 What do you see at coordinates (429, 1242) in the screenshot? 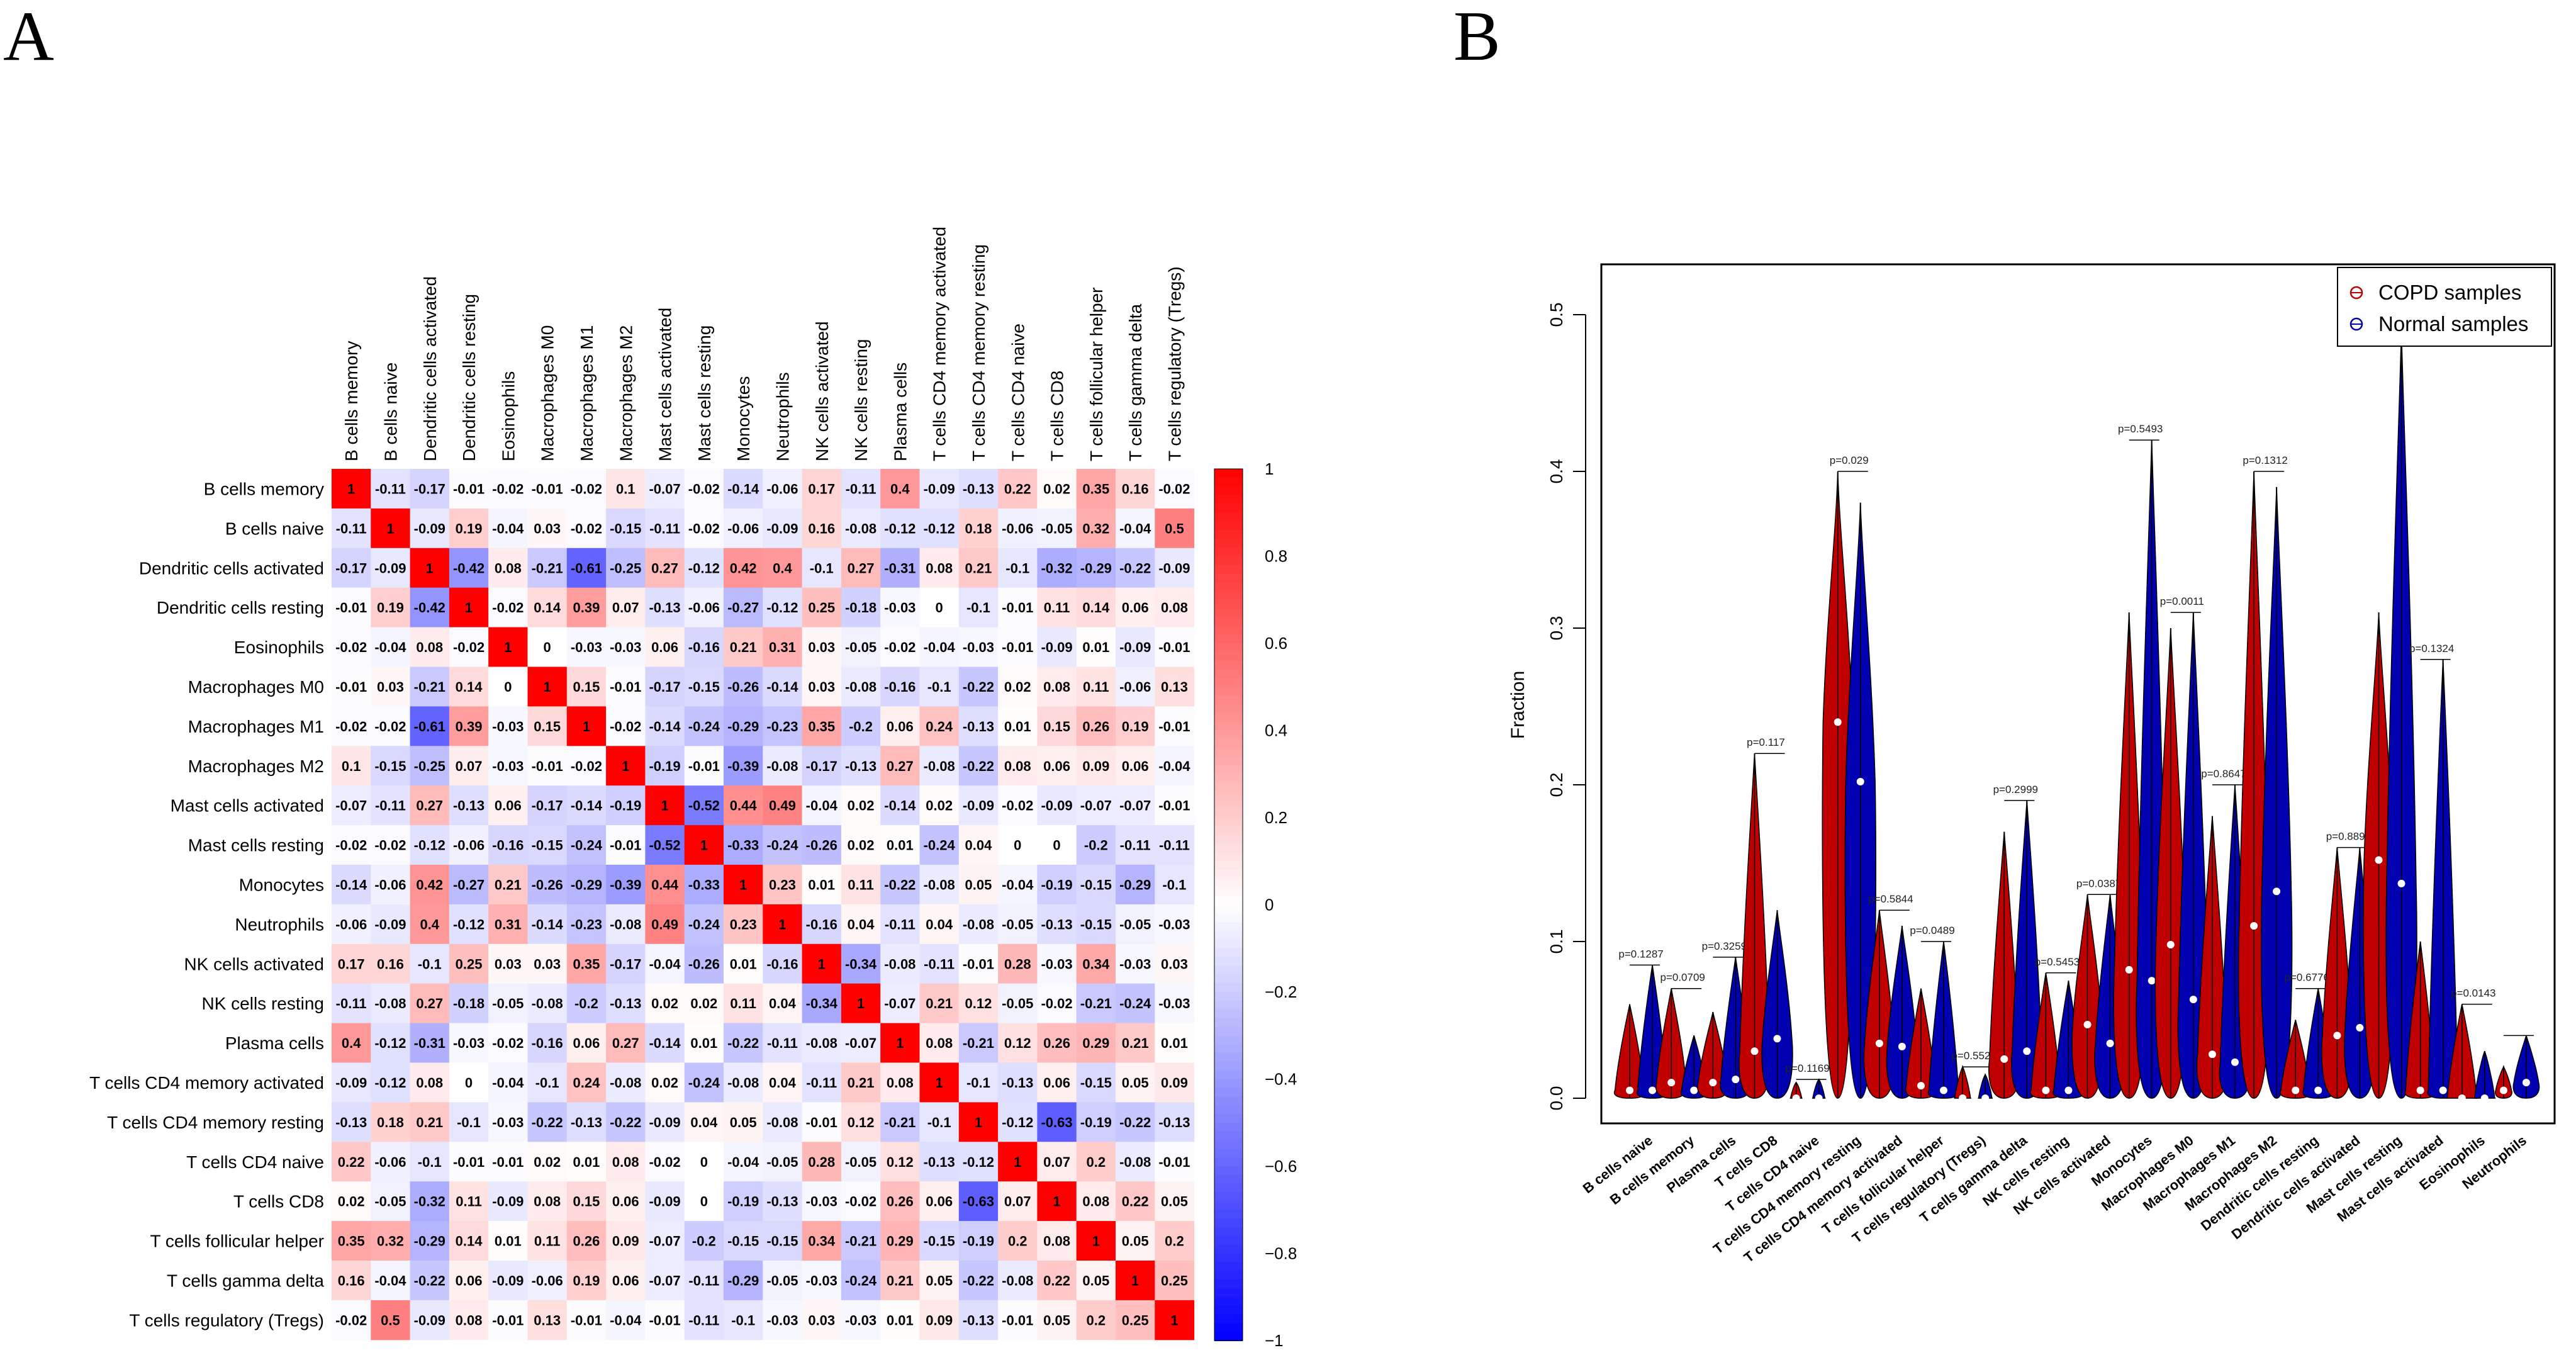
I see `heatmap-cell-value: -0.29` at bounding box center [429, 1242].